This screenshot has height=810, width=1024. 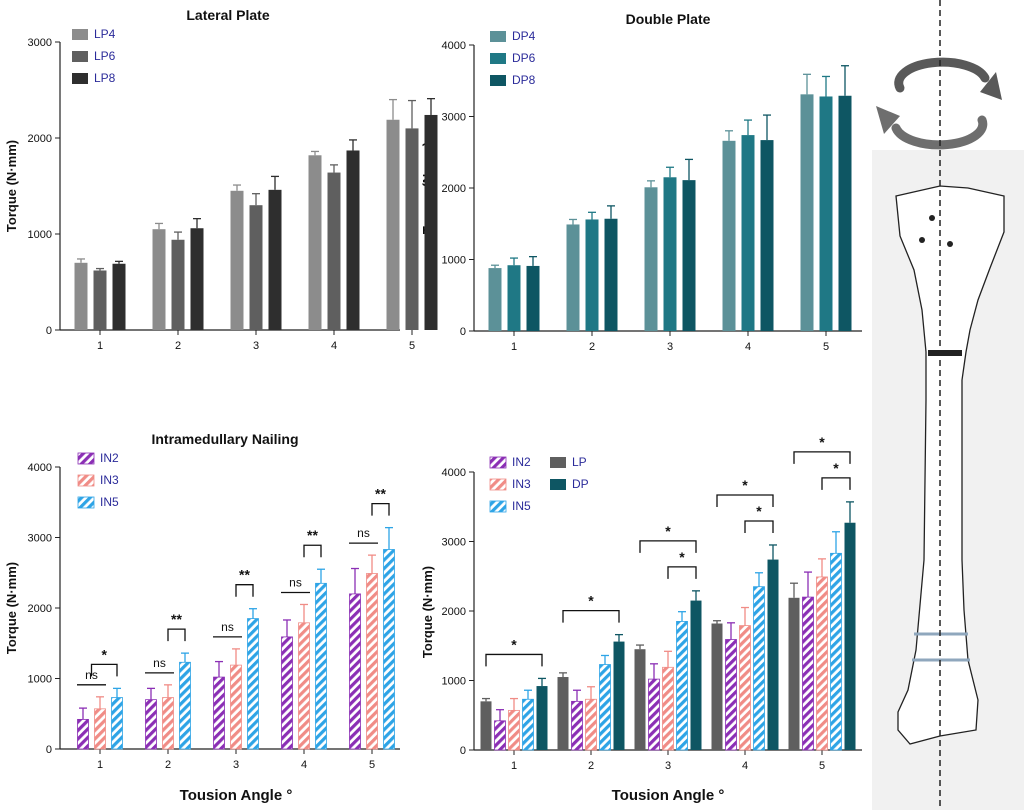 I want to click on cmp-legend-swatch-dp, so click(x=558, y=484).